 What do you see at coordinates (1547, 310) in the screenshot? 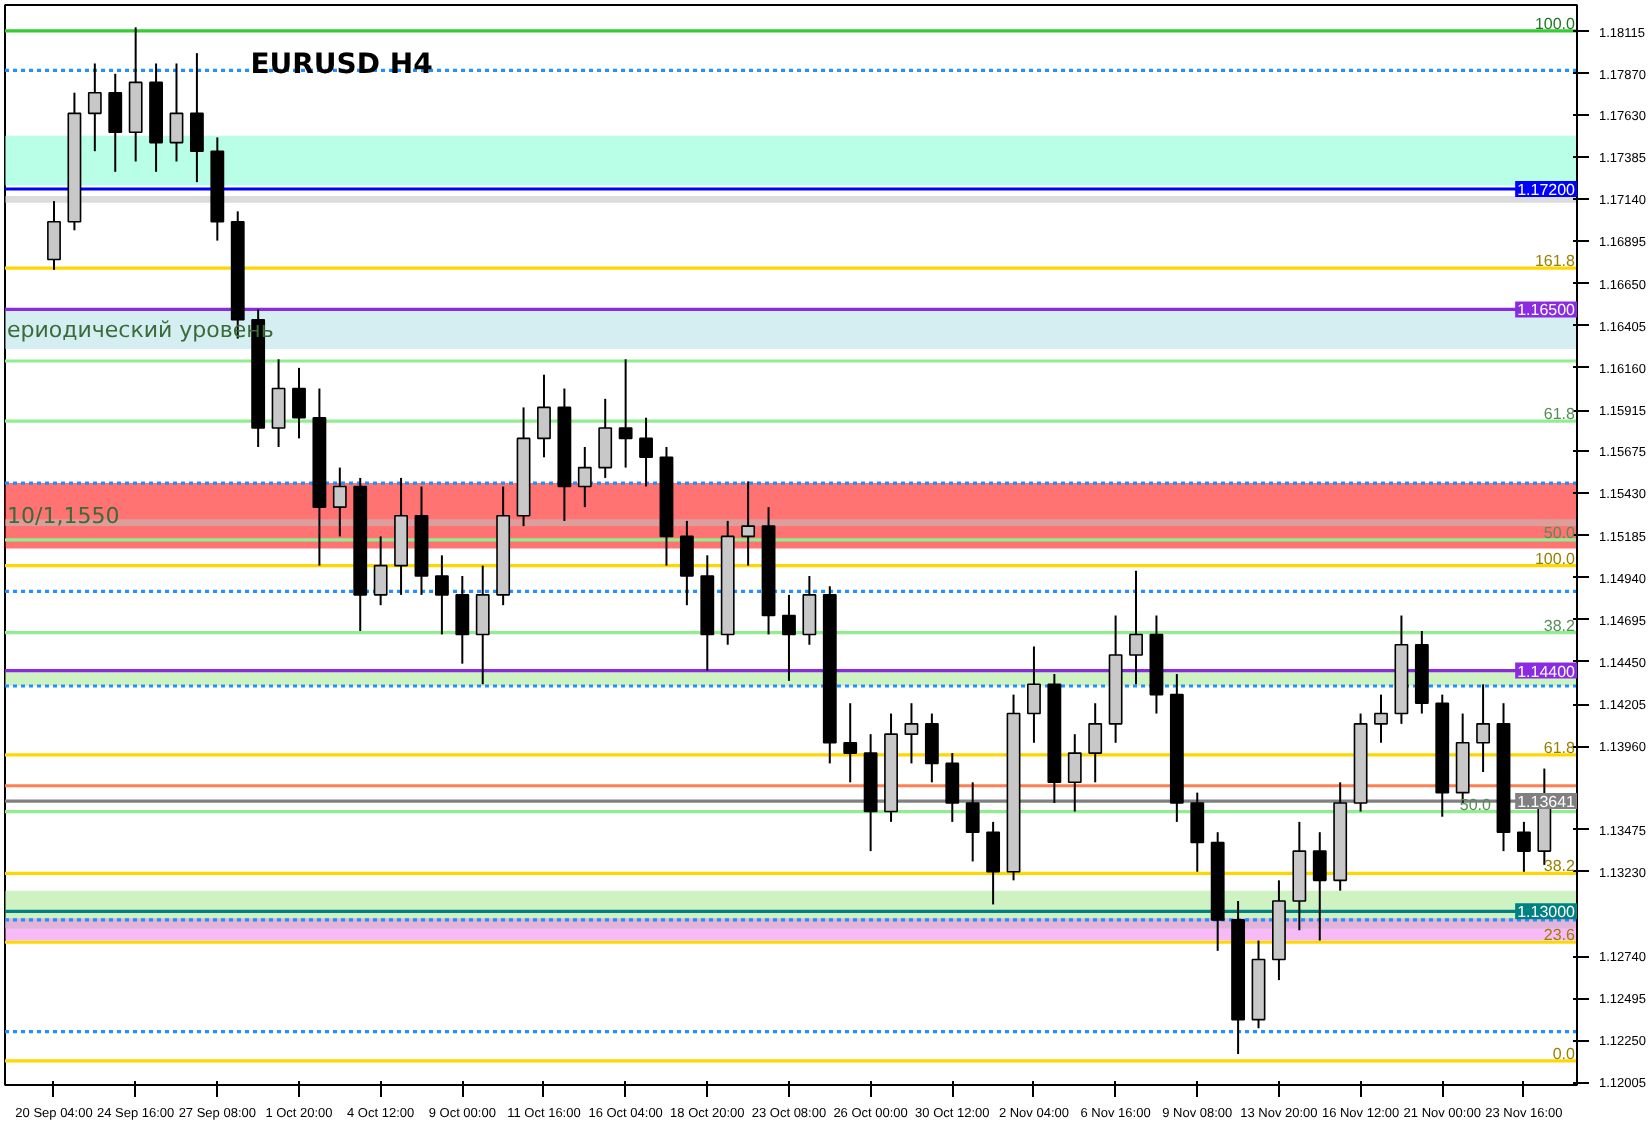
I see `ref-line-label: 1.16500` at bounding box center [1547, 310].